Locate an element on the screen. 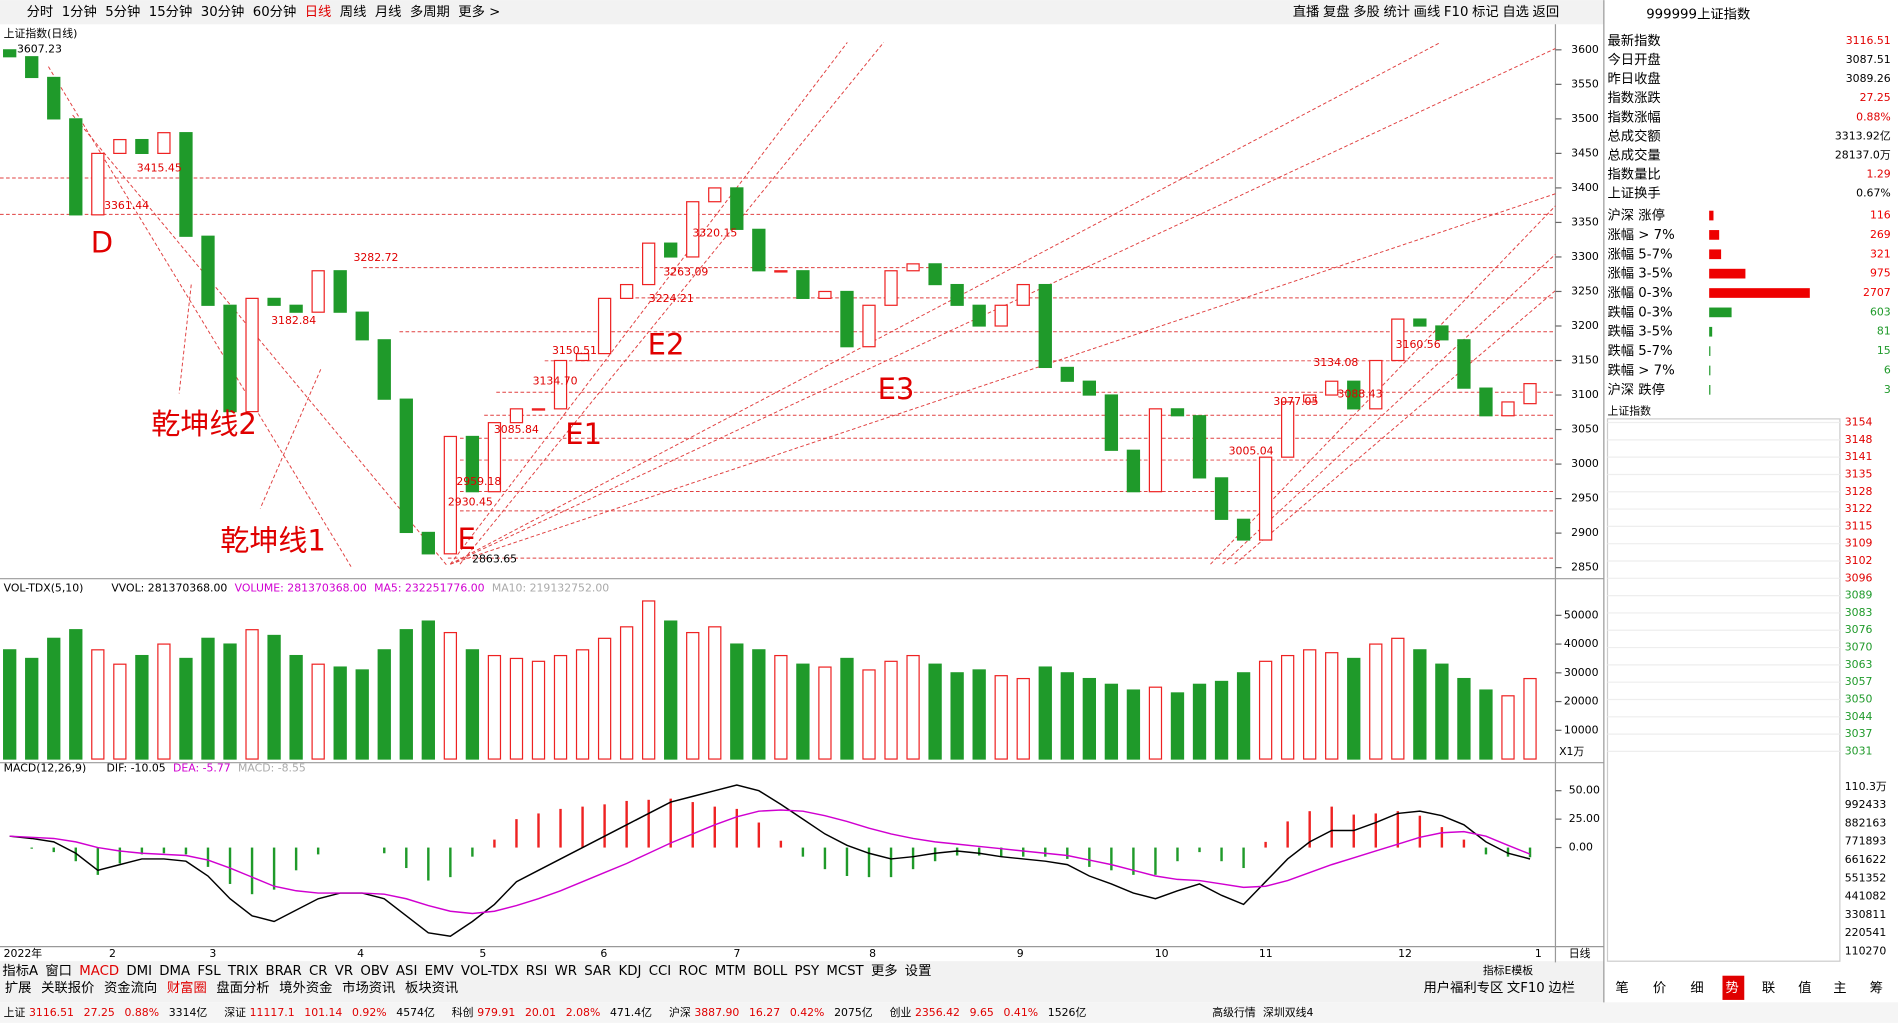 This screenshot has height=1023, width=1898. indicator-tab: OBV is located at coordinates (374, 971).